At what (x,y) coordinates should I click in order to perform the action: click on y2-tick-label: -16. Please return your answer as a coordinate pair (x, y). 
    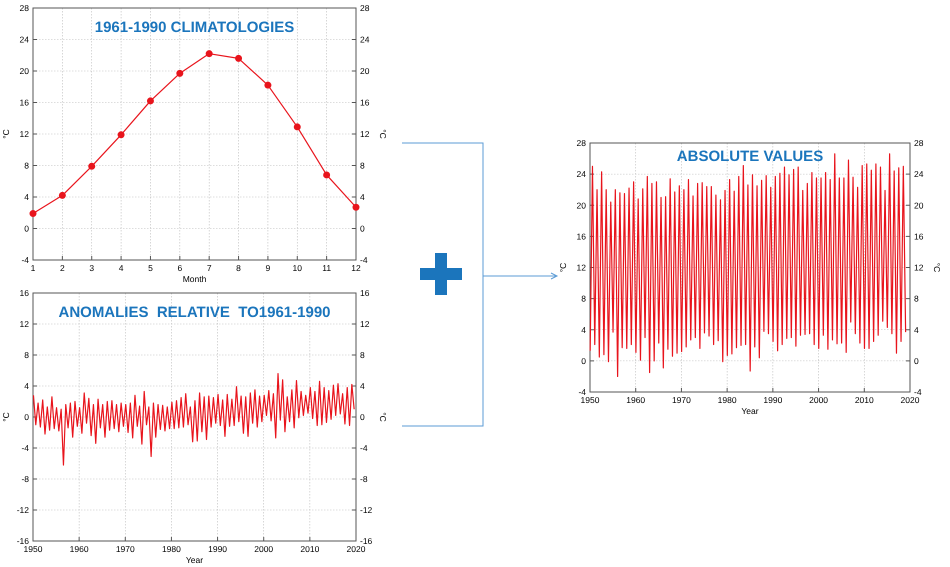
    Looking at the image, I should click on (366, 541).